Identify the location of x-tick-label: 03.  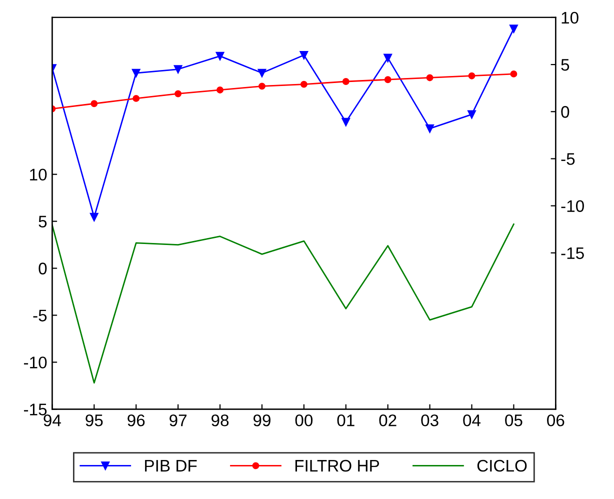
(429, 420).